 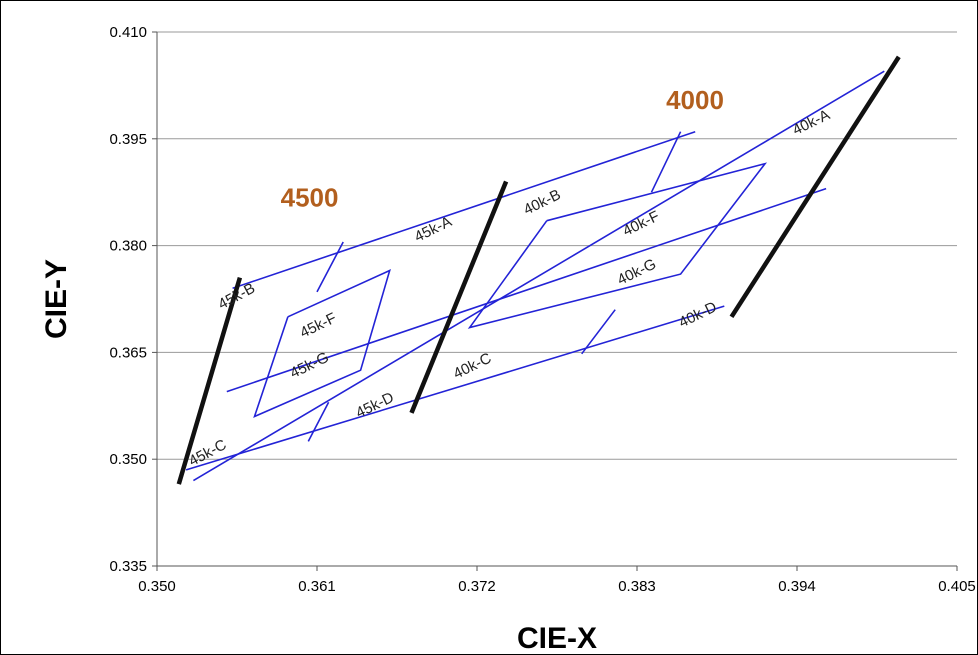 What do you see at coordinates (310, 197) in the screenshot?
I see `cct-label: 4500` at bounding box center [310, 197].